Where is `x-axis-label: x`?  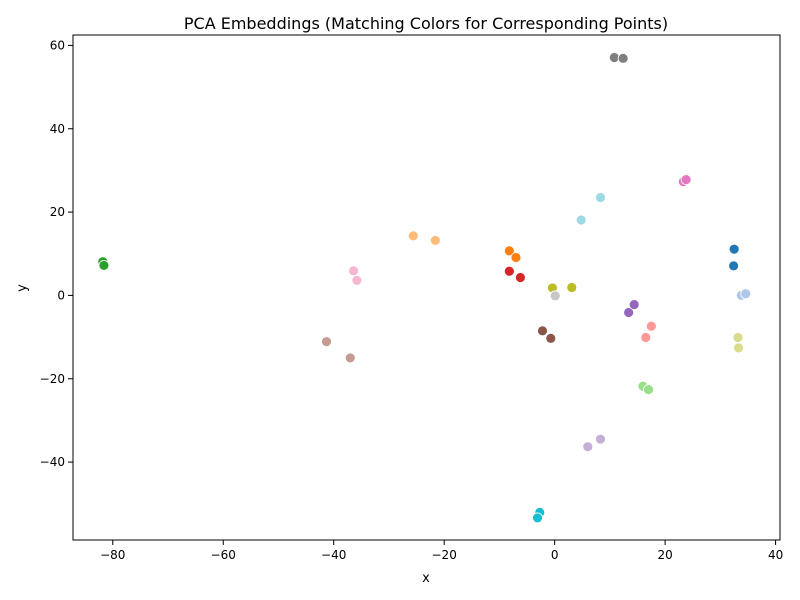
x-axis-label: x is located at coordinates (426, 578).